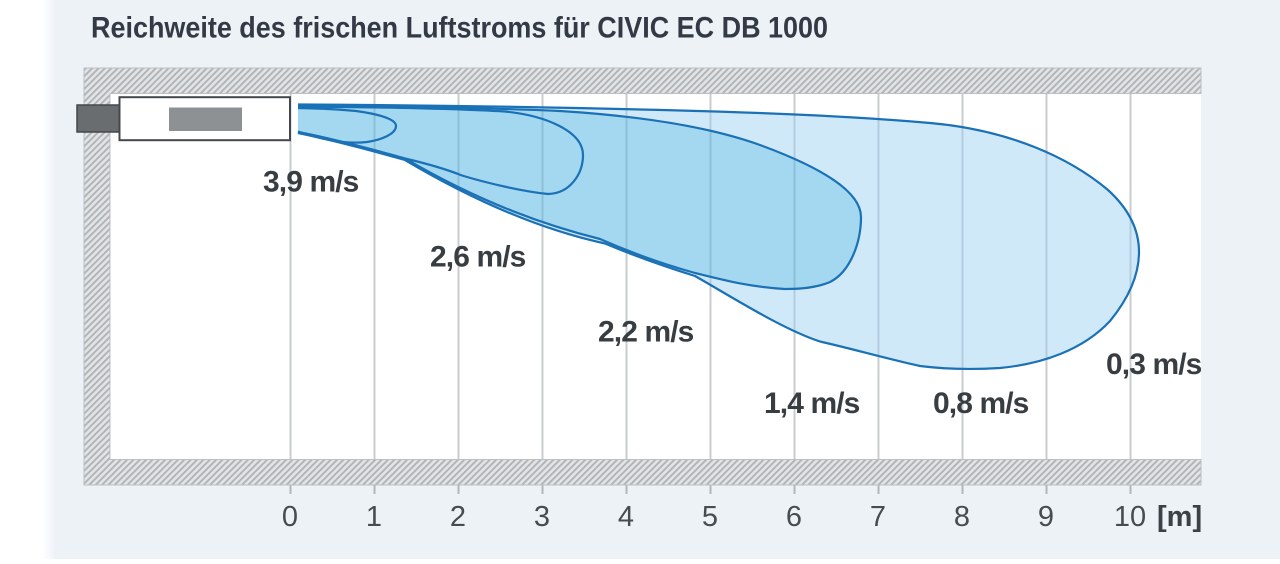  Describe the element at coordinates (962, 517) in the screenshot. I see `svg-text: 8` at that location.